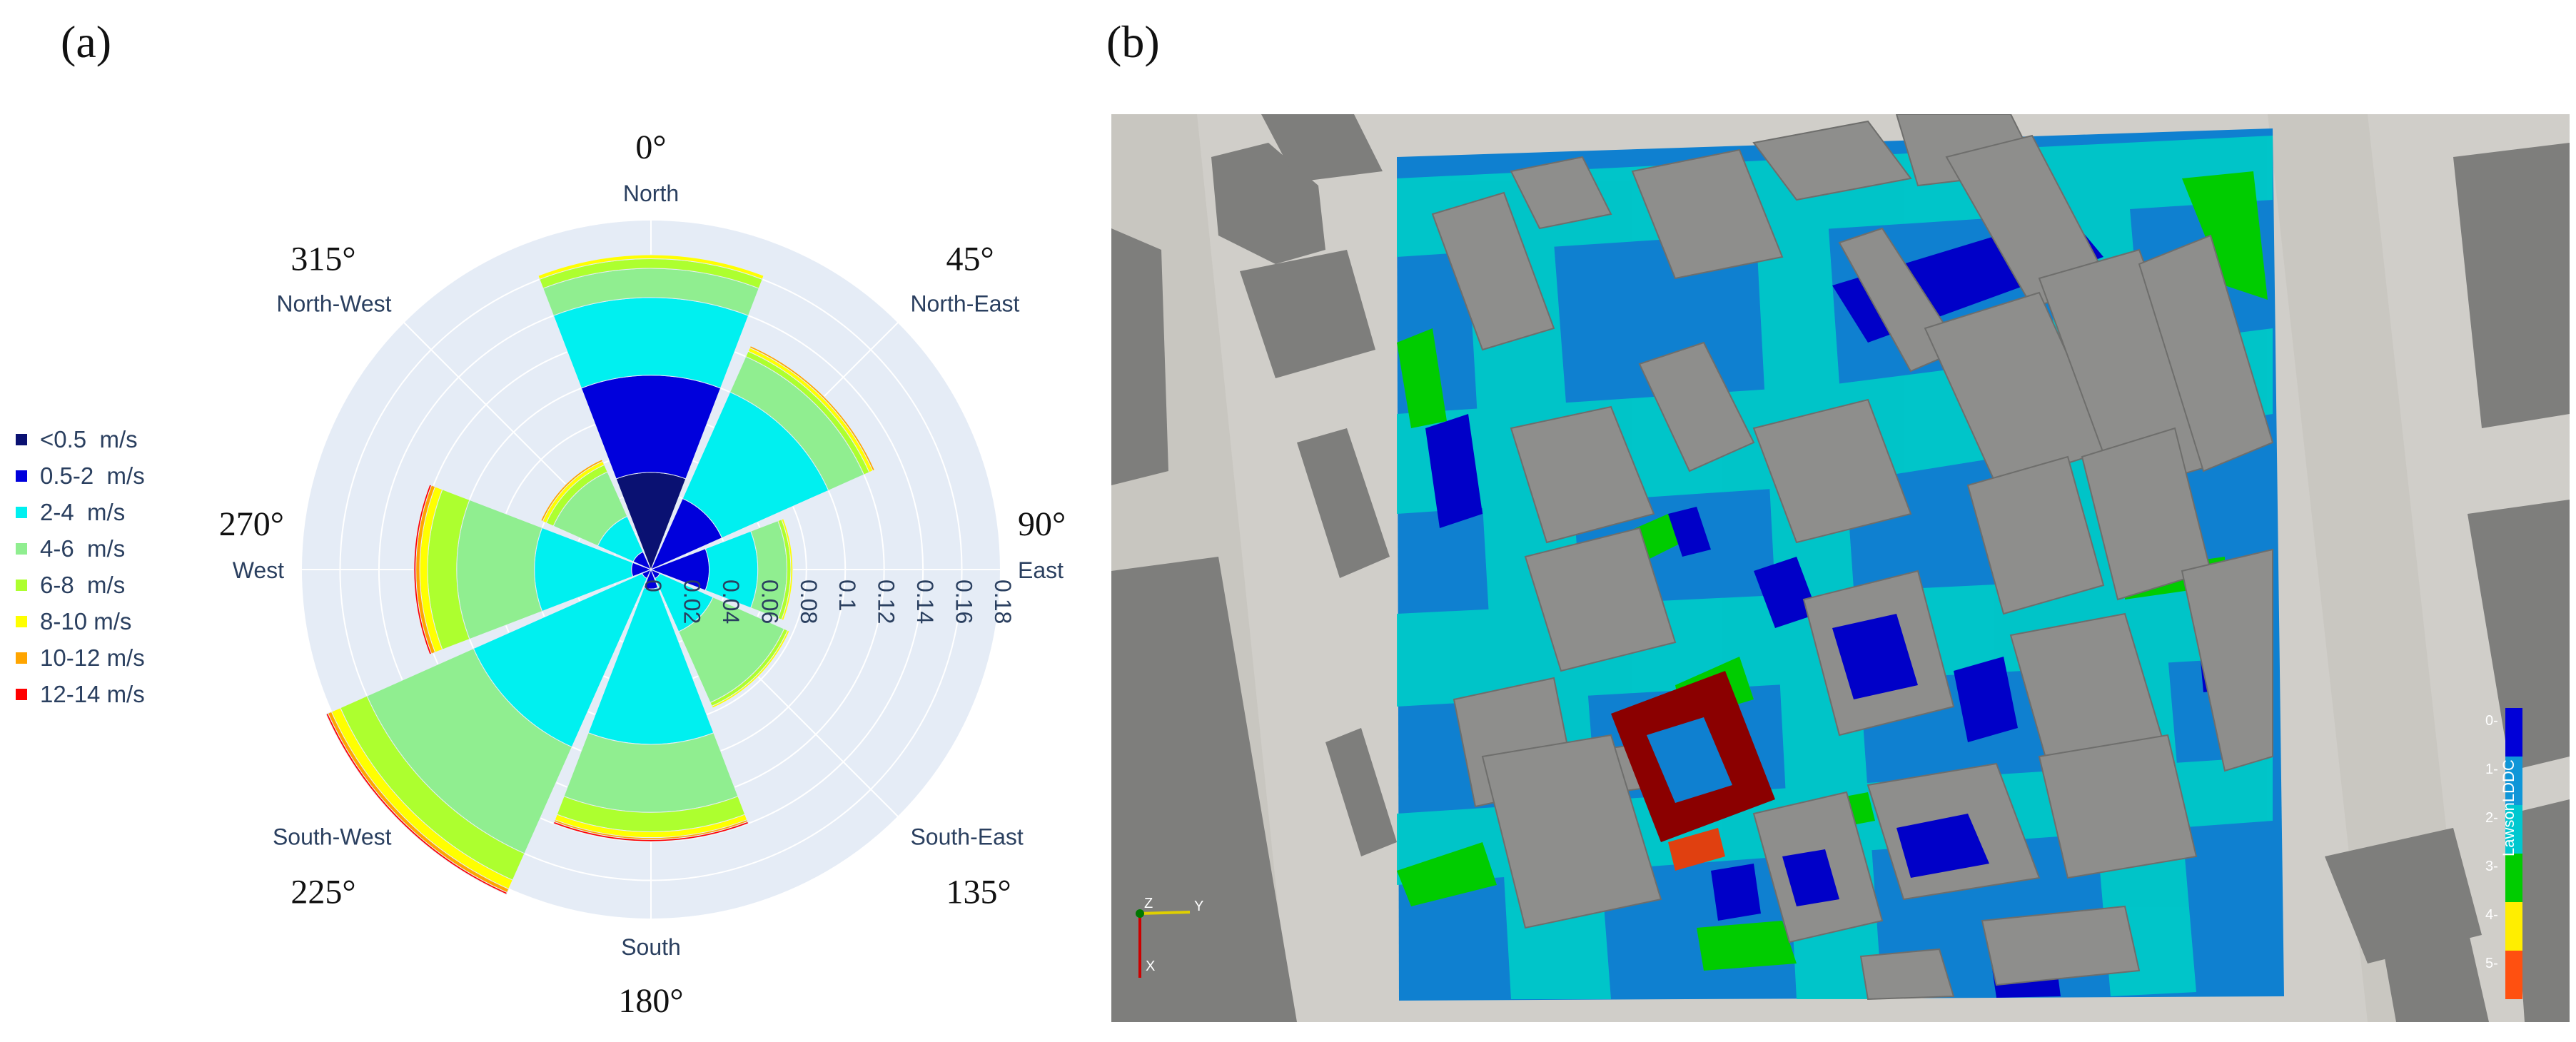 Image resolution: width=2576 pixels, height=1042 pixels. What do you see at coordinates (925, 602) in the screenshot?
I see `radial-tick-label: 0.14` at bounding box center [925, 602].